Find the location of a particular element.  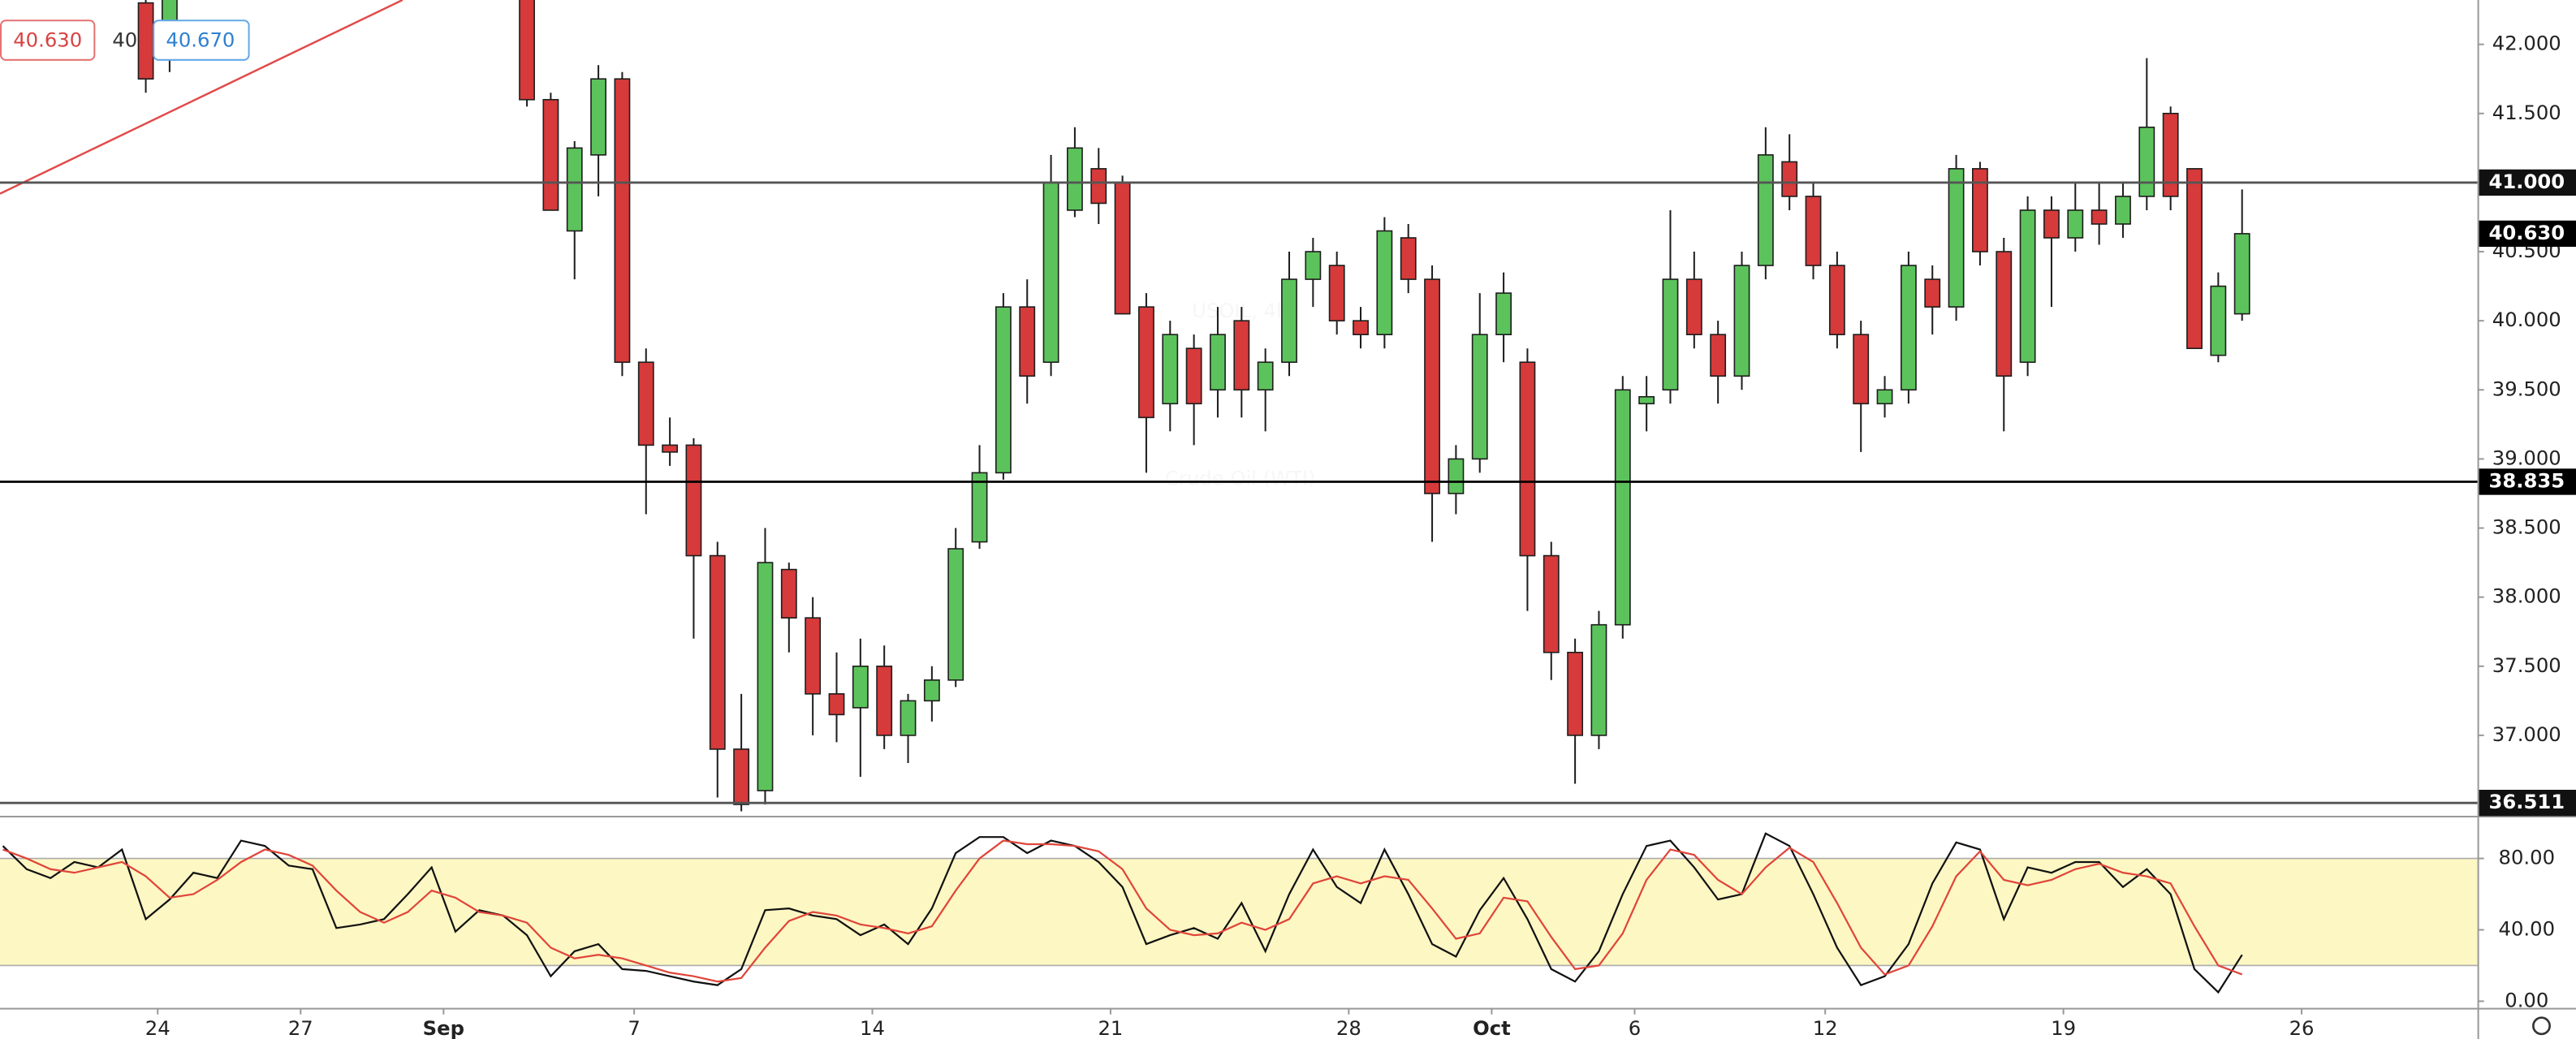

y-tick-label: 39.000 is located at coordinates (2526, 457).